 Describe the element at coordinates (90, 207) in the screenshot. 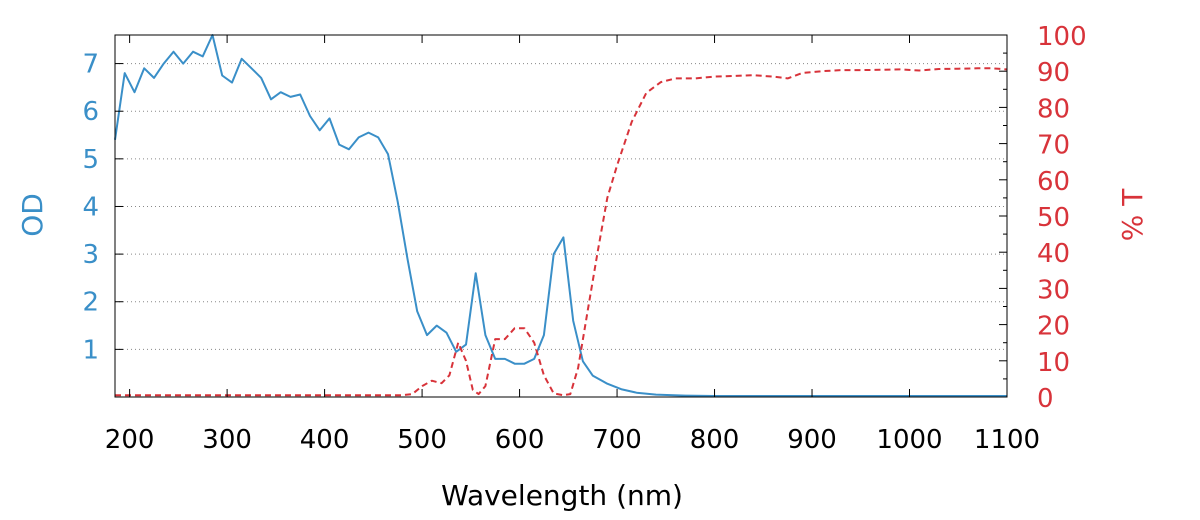

I see `y-left-tick-label: 4` at that location.